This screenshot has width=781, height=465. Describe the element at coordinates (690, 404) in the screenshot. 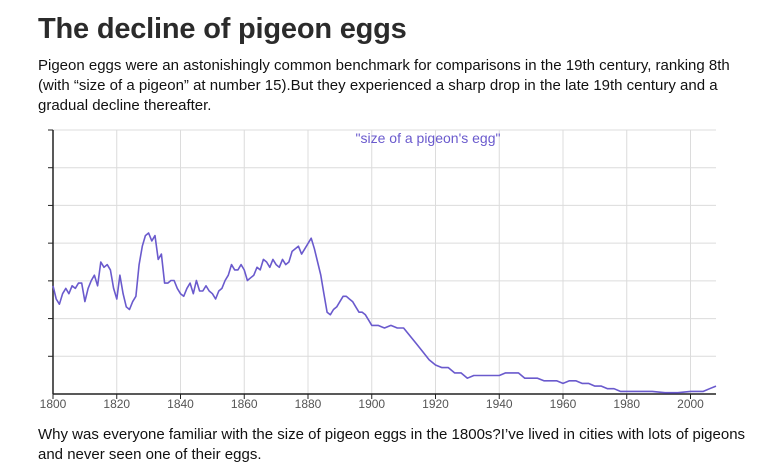

I see `x-tick-label: 2000` at that location.